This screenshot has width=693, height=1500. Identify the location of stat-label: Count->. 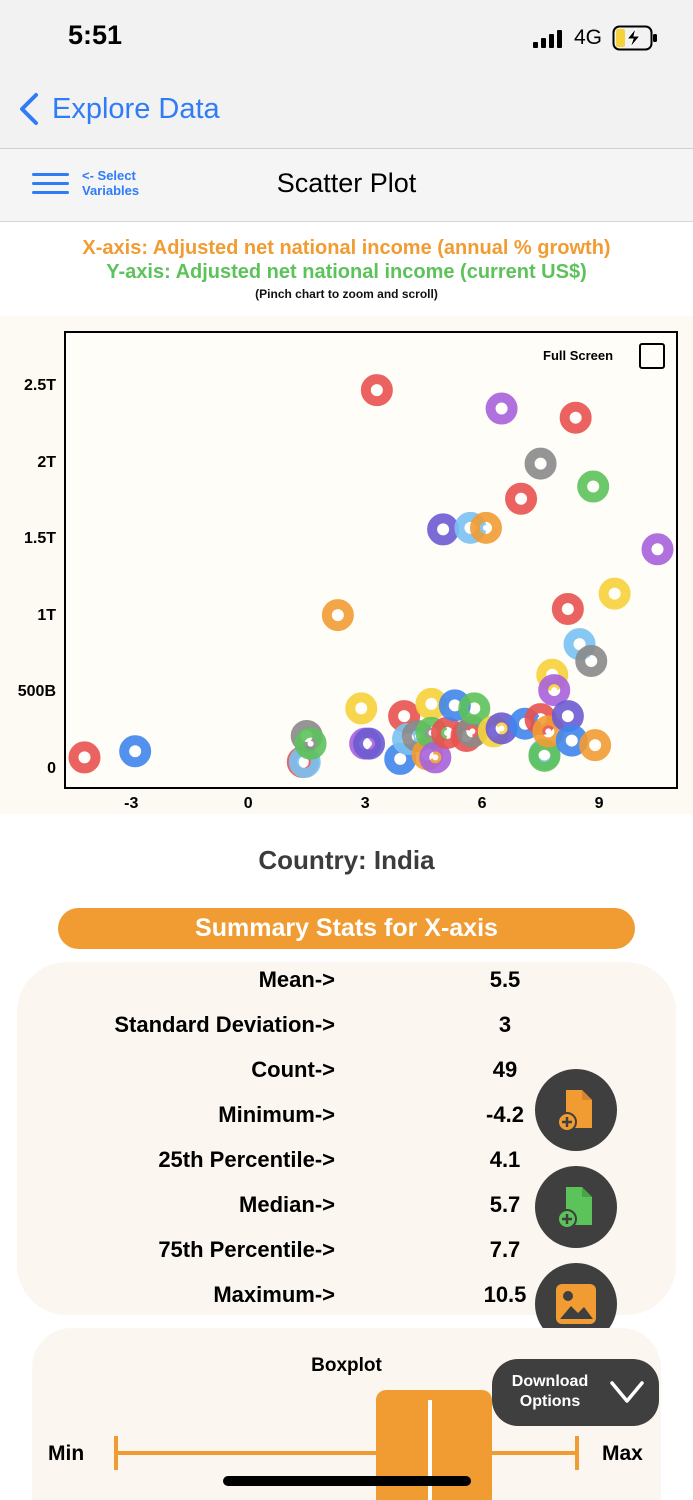
(293, 1069).